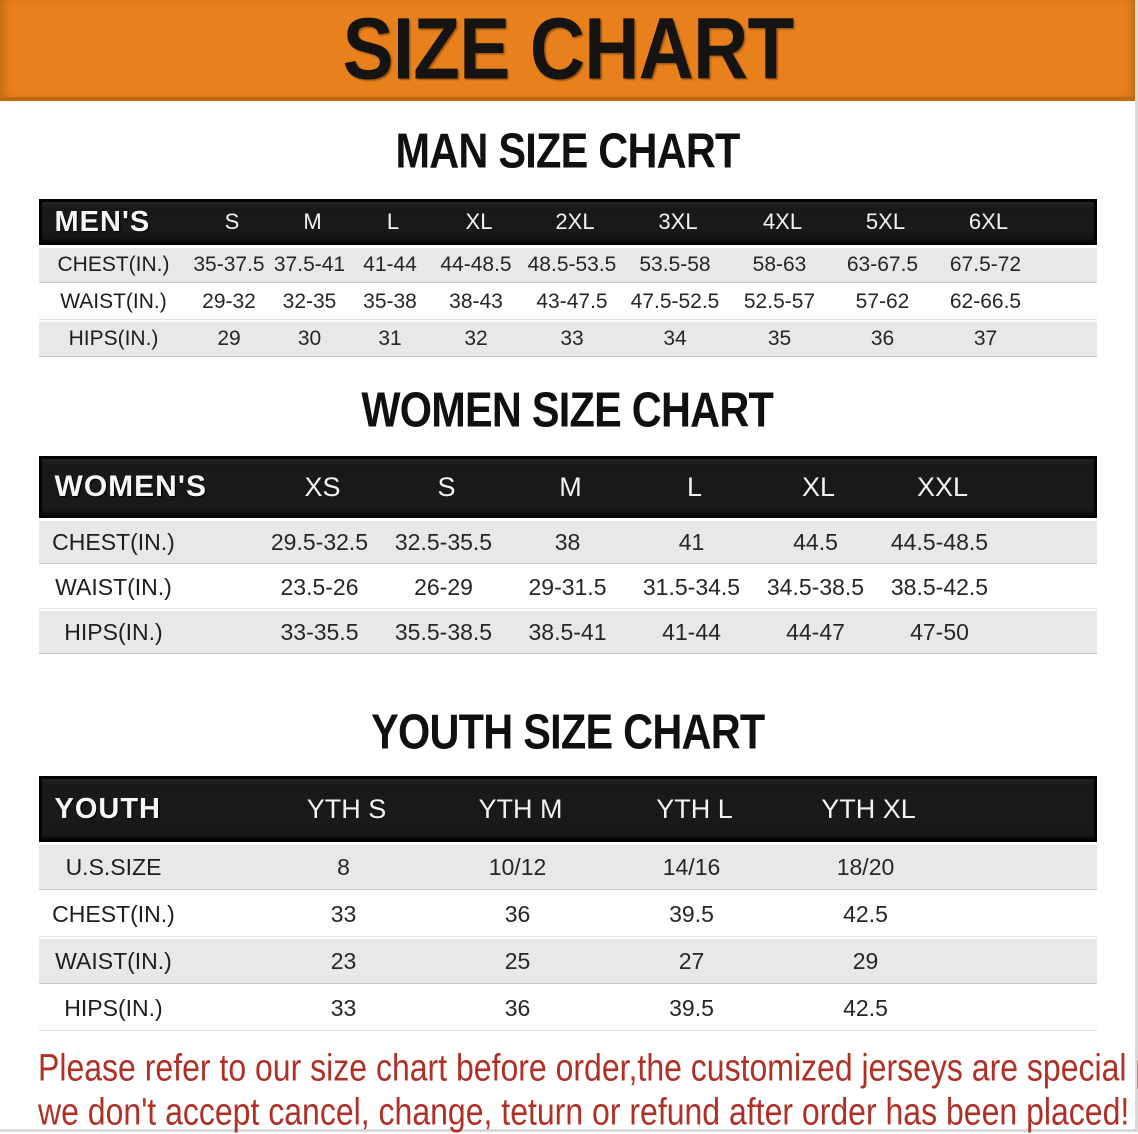  What do you see at coordinates (779, 338) in the screenshot?
I see `value-cell: 35` at bounding box center [779, 338].